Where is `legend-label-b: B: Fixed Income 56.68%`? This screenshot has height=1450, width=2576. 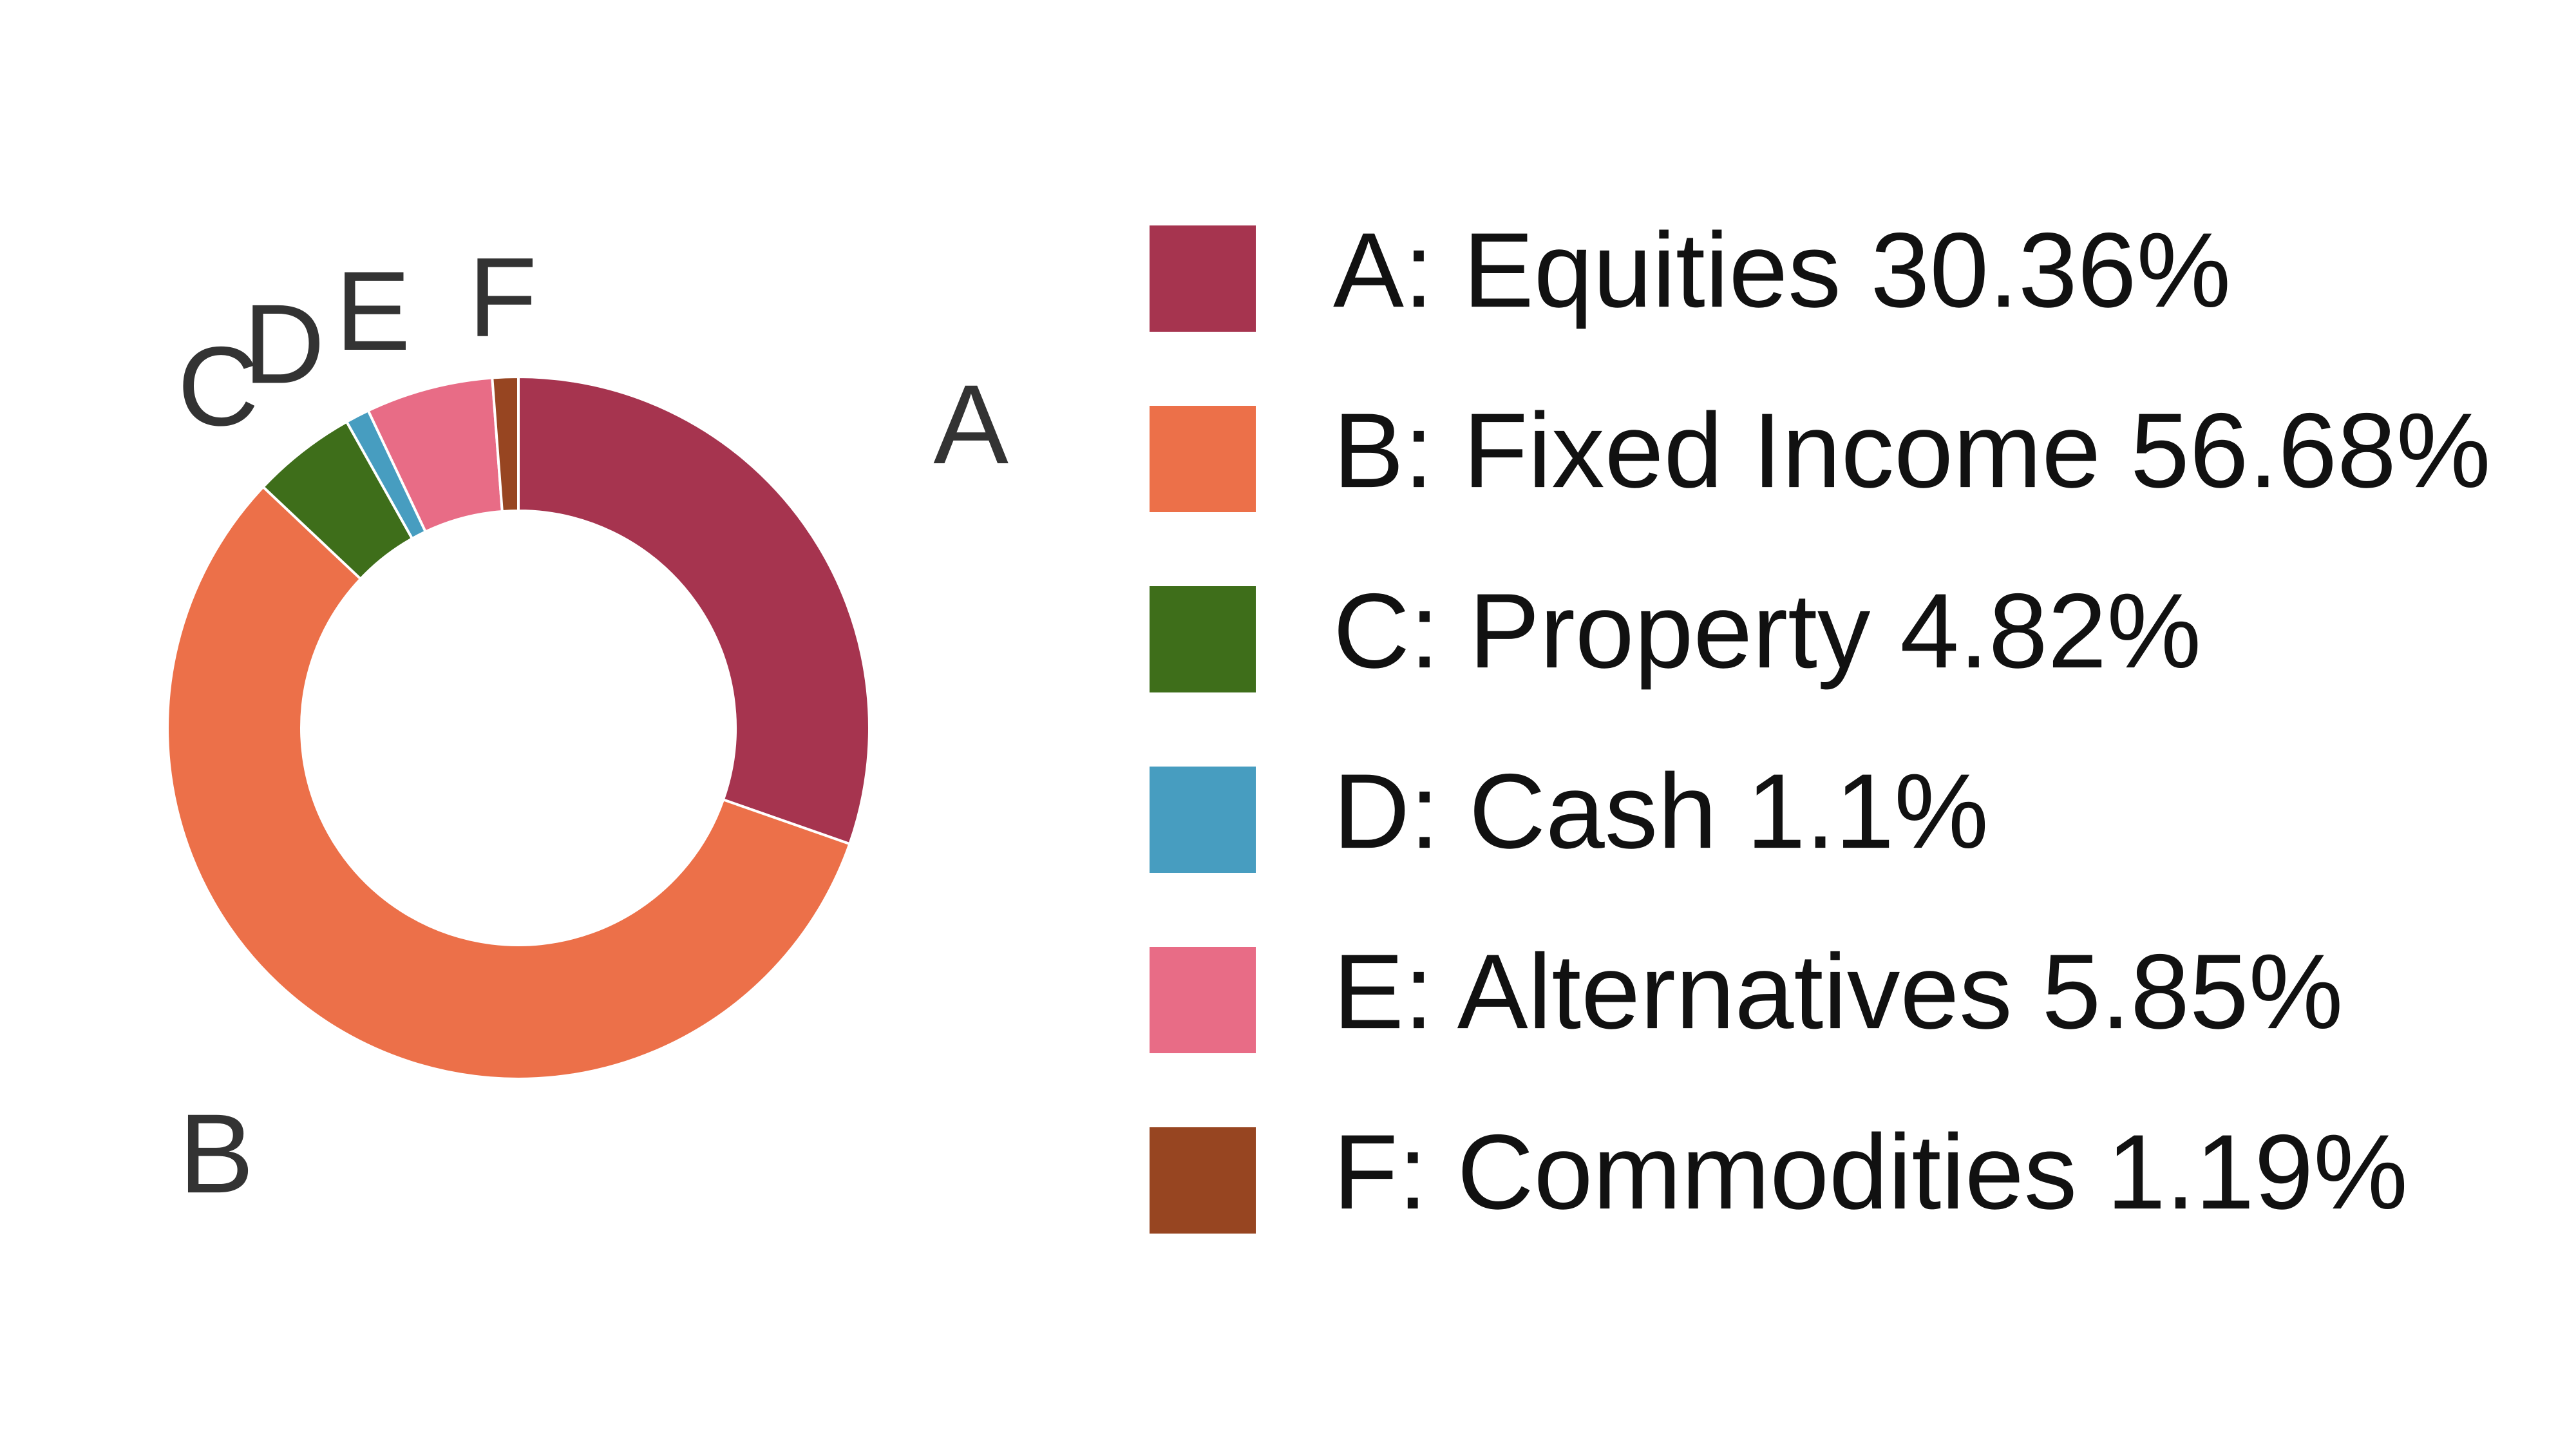
legend-label-b: B: Fixed Income 56.68% is located at coordinates (1912, 450).